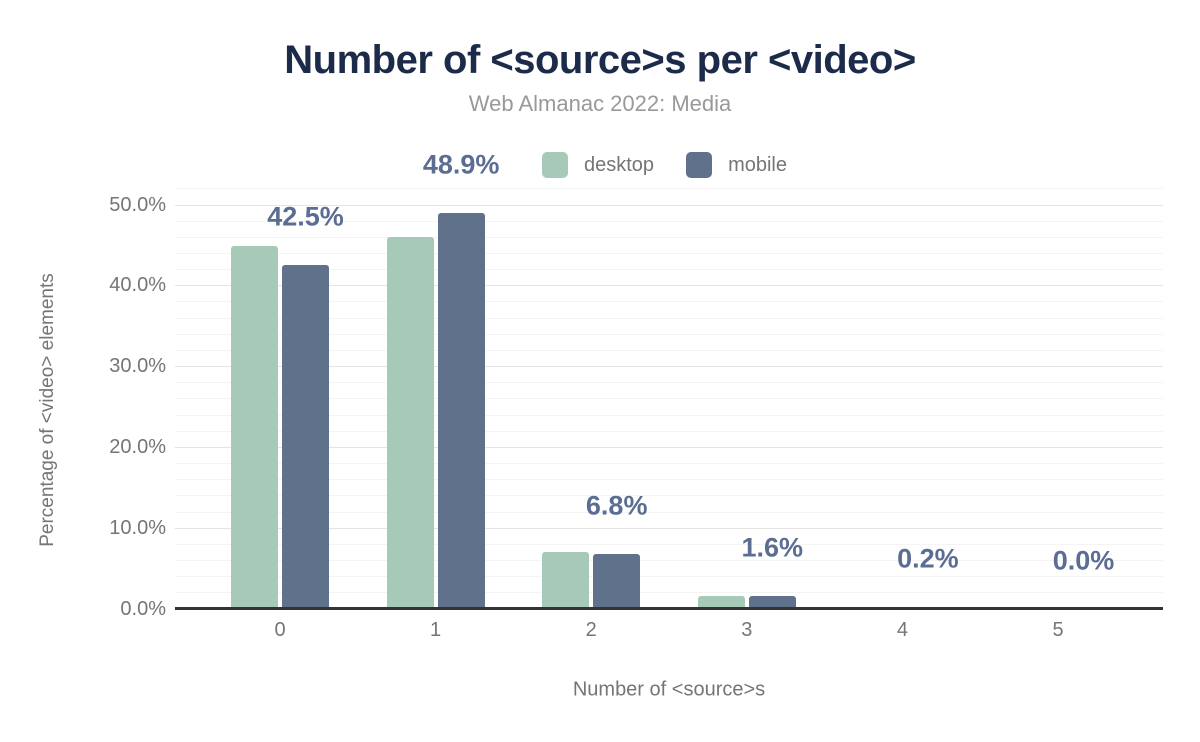 This screenshot has width=1200, height=742. I want to click on bar-value-label: 0.0%, so click(1083, 560).